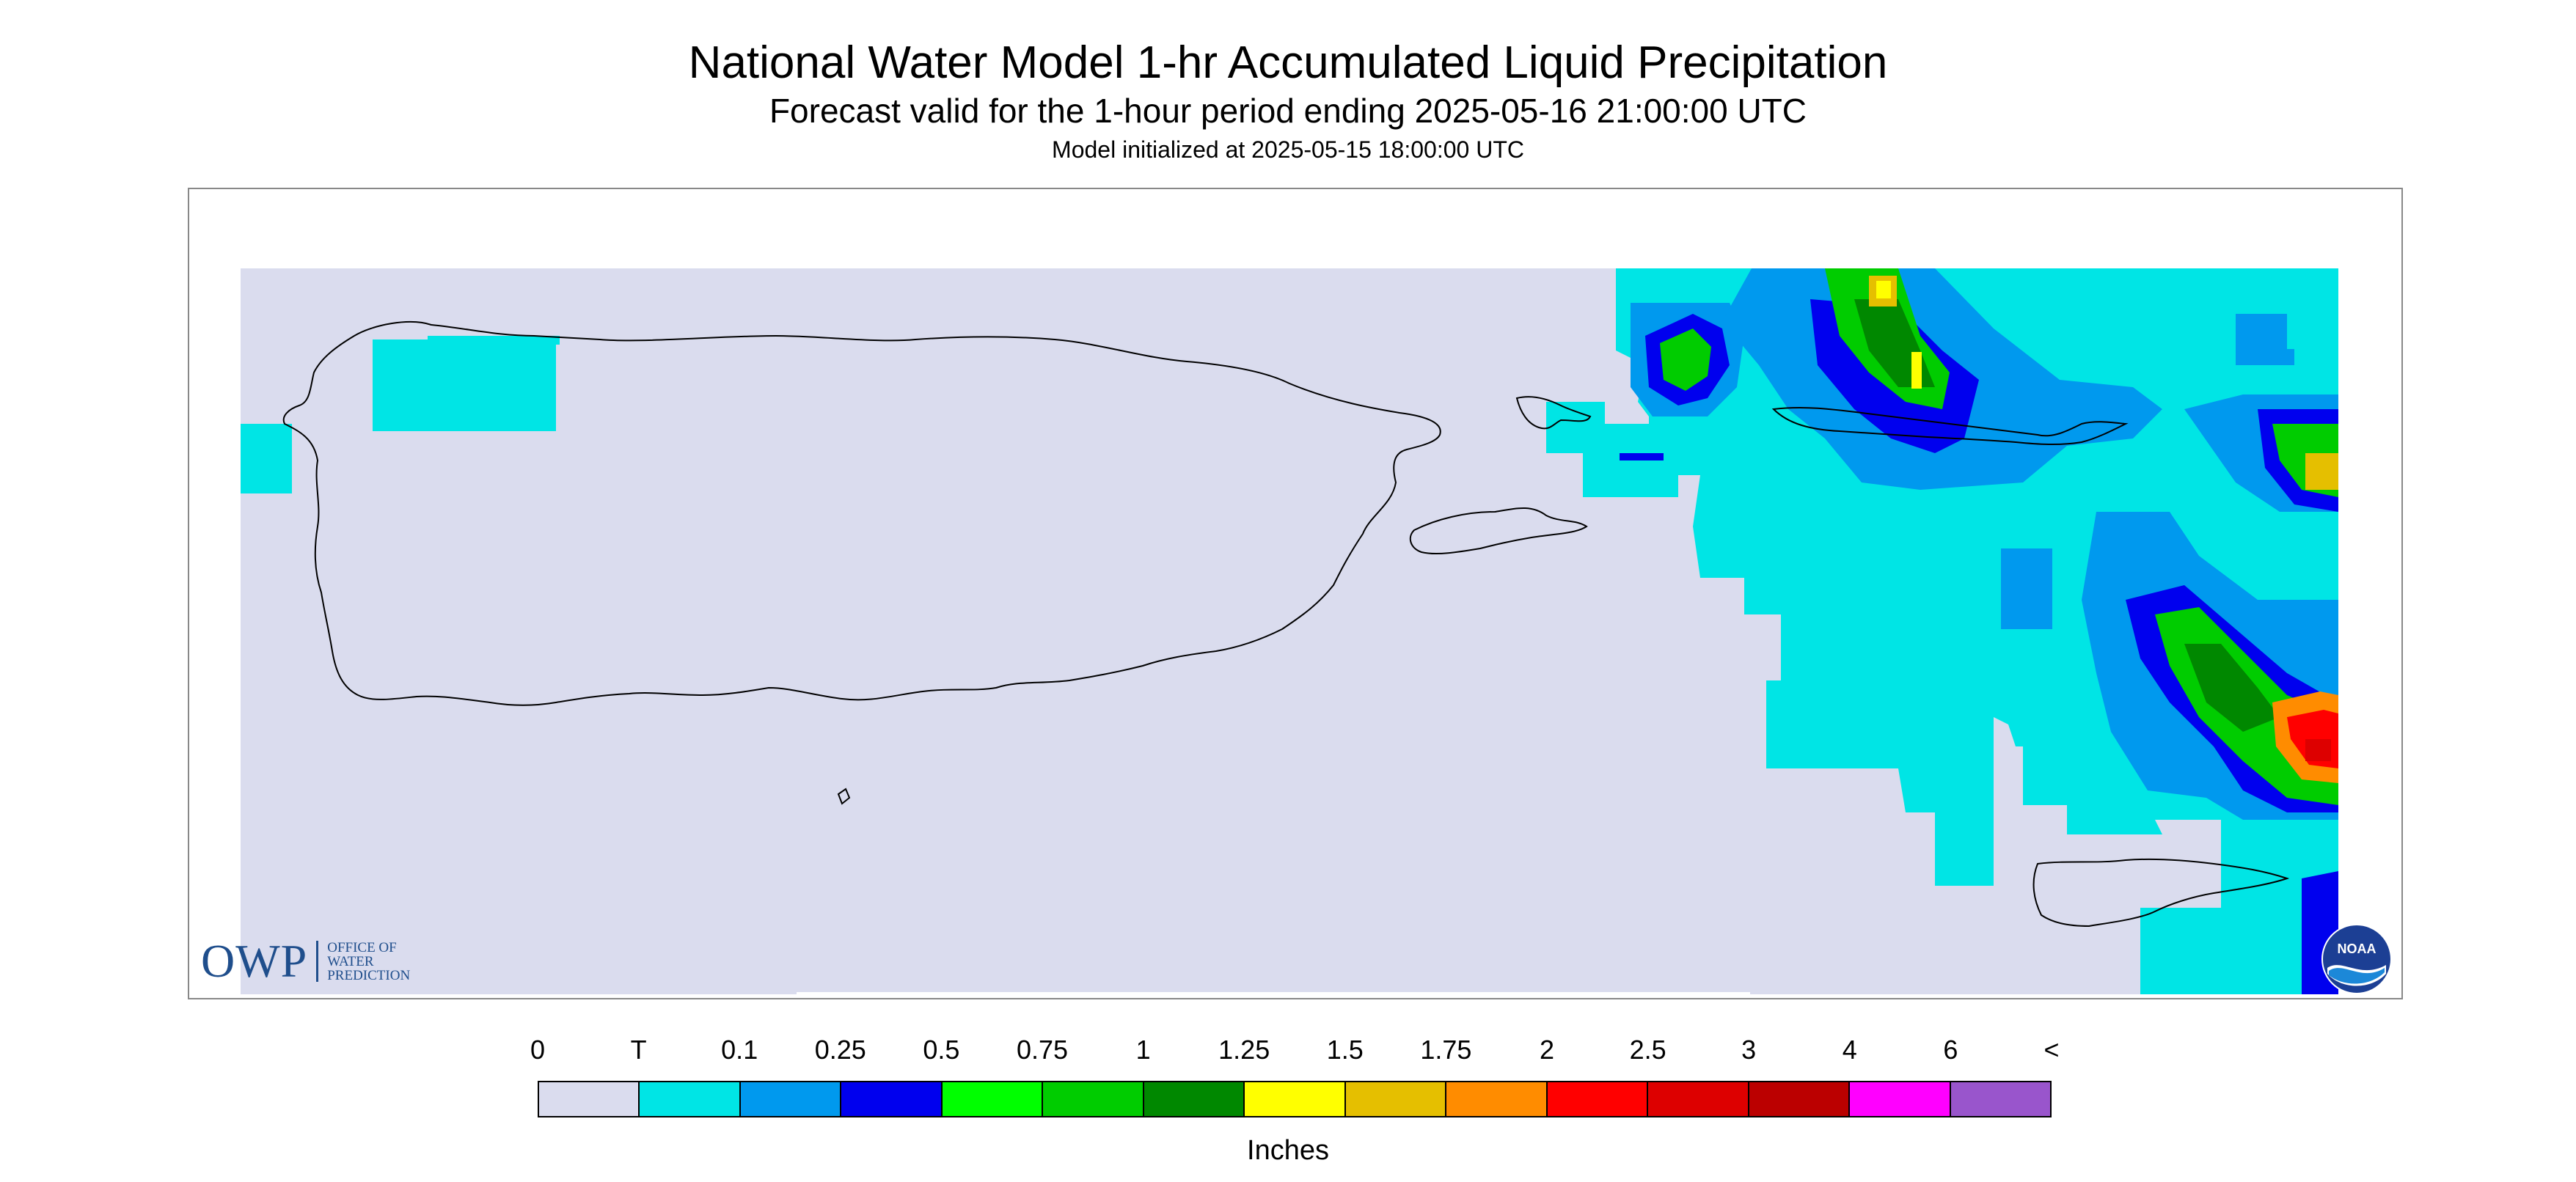 This screenshot has width=2576, height=1182. I want to click on owp-divider, so click(317, 961).